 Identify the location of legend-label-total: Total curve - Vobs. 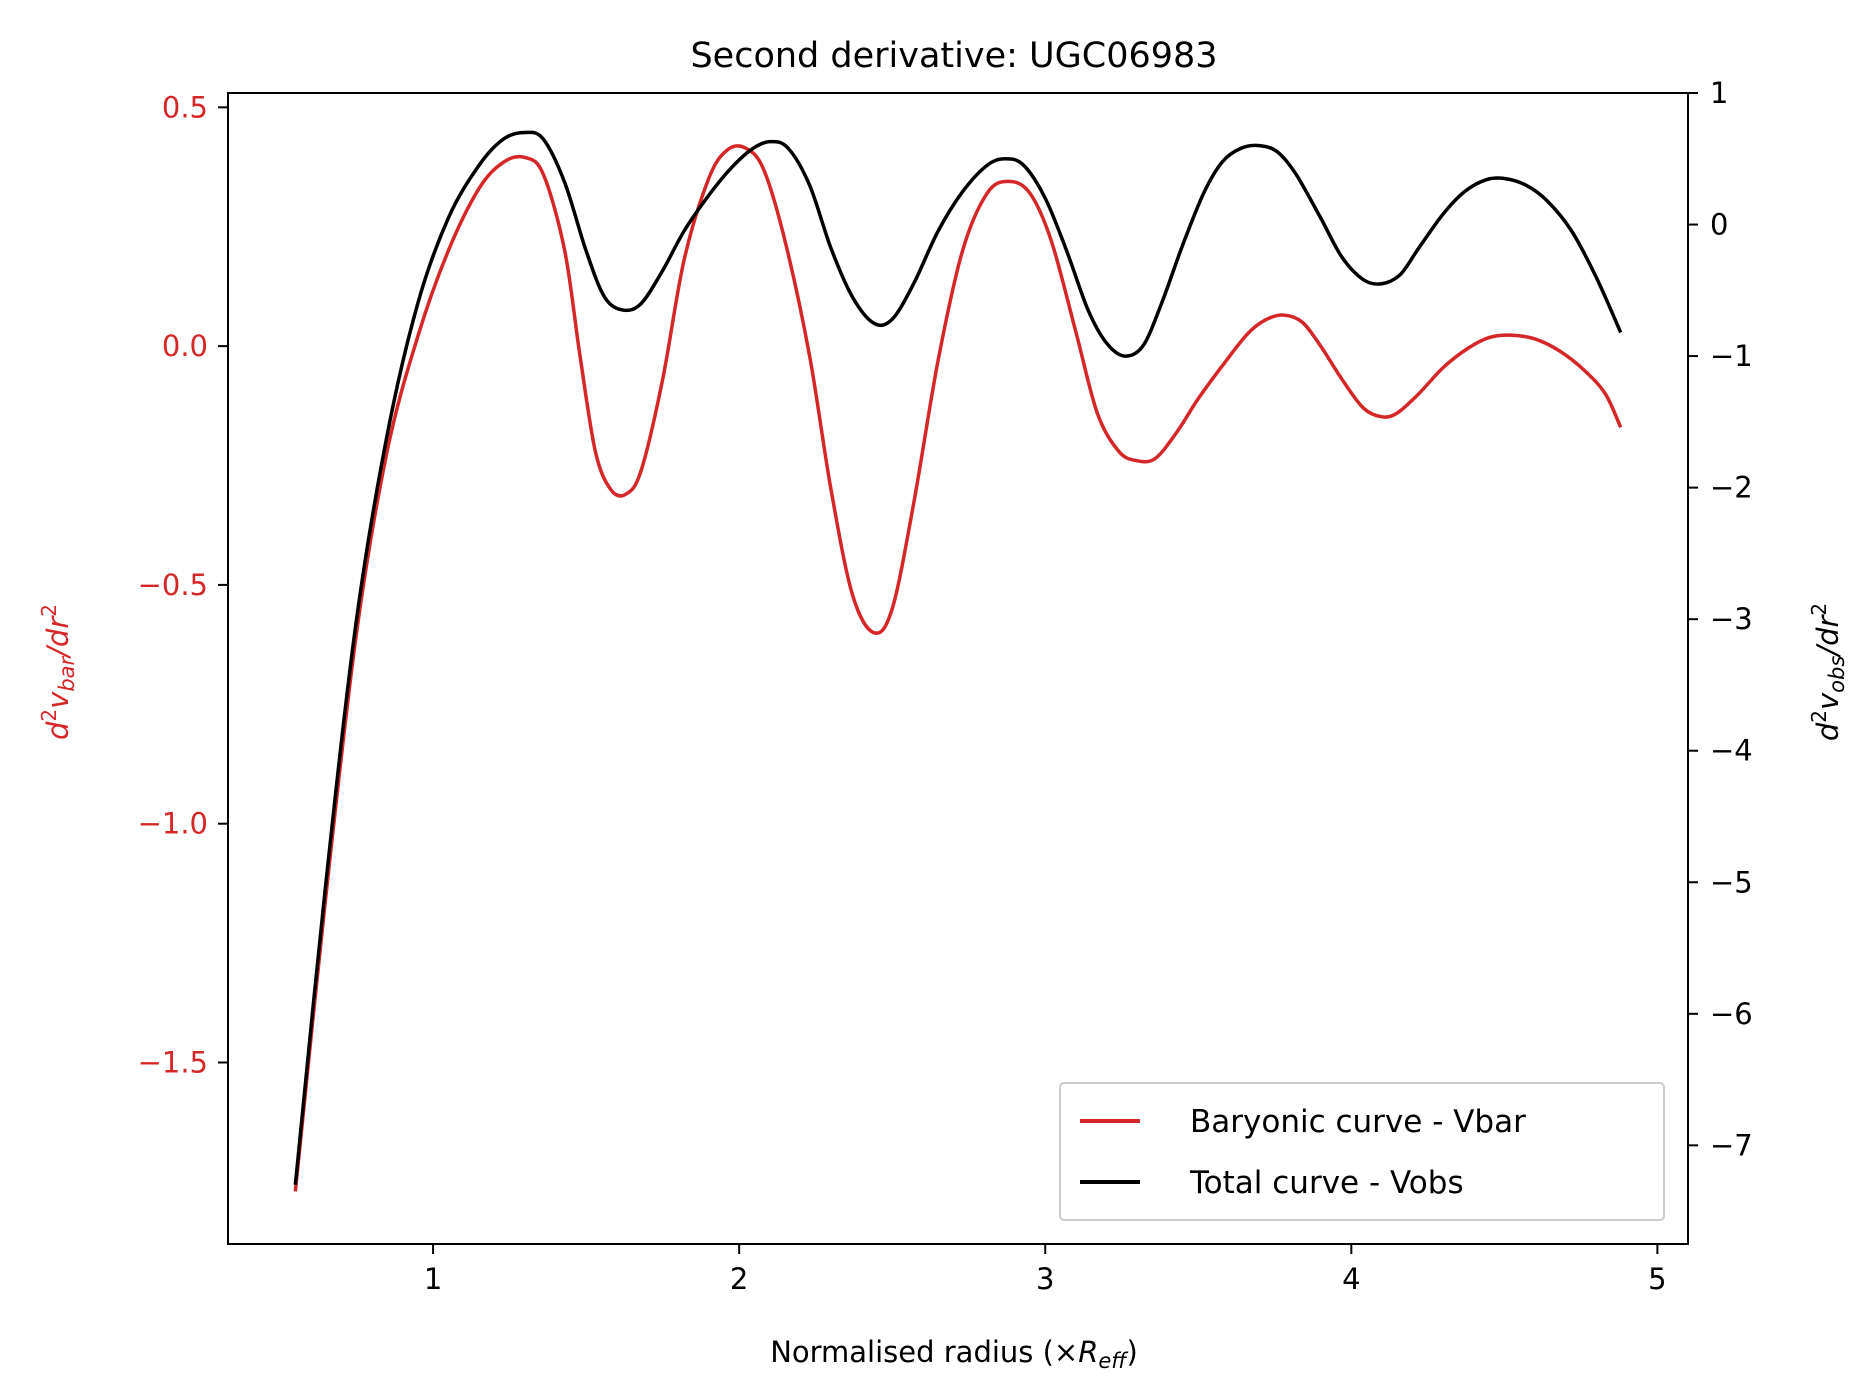
(1326, 1183).